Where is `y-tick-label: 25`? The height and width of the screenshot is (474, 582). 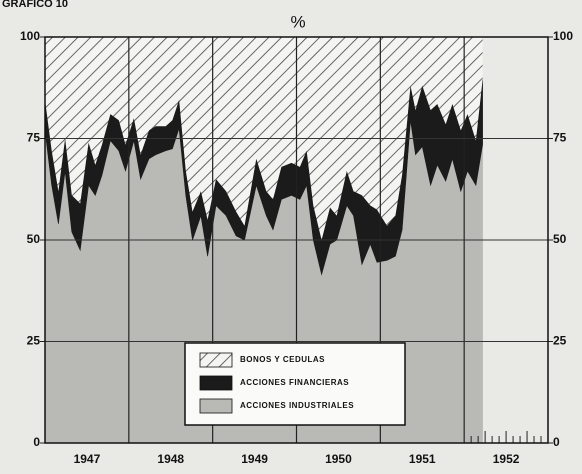
y-tick-label: 25 is located at coordinates (34, 341).